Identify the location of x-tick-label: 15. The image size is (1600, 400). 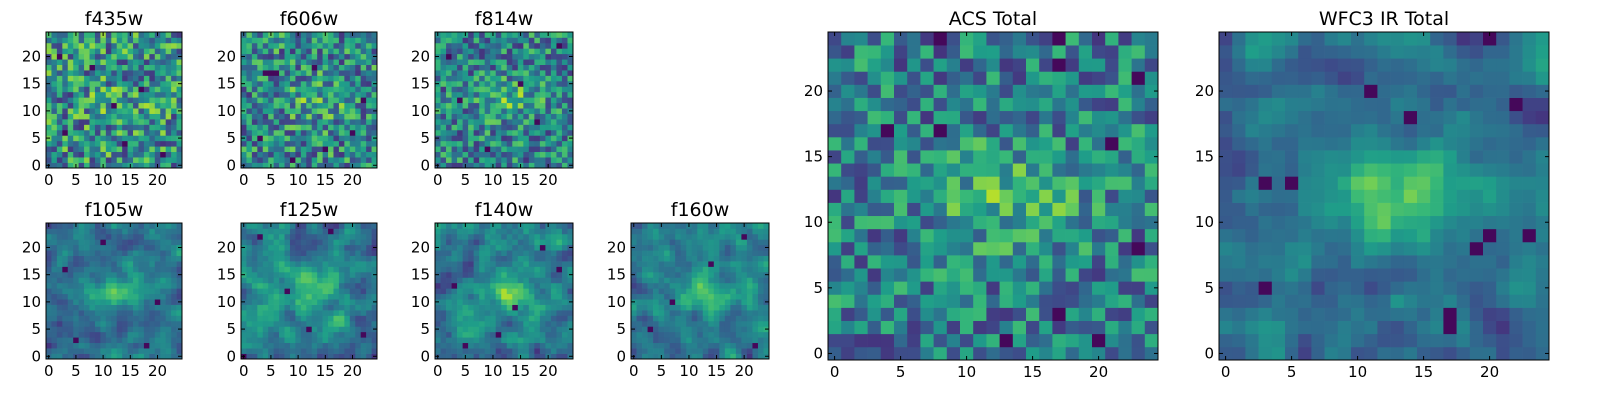
(716, 371).